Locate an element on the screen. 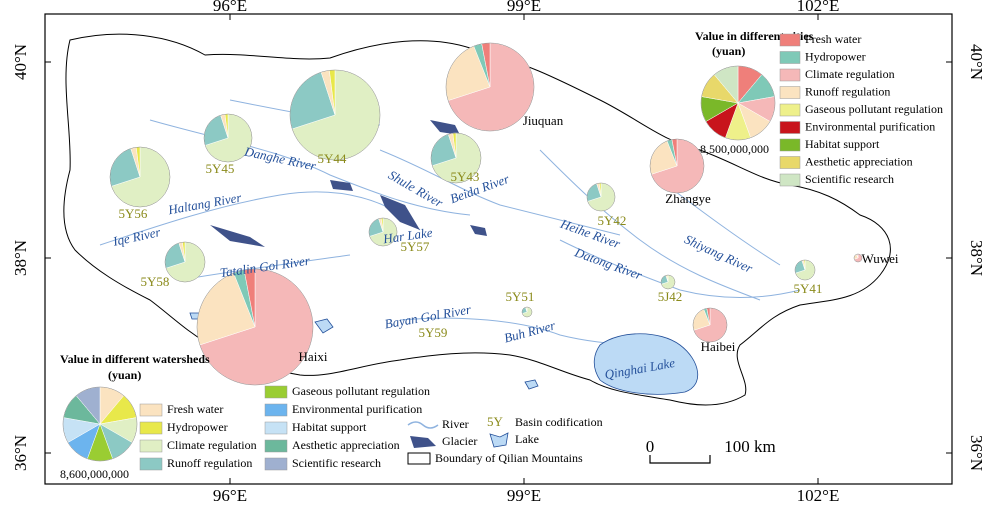  basin-label: 5Y44 is located at coordinates (332, 158).